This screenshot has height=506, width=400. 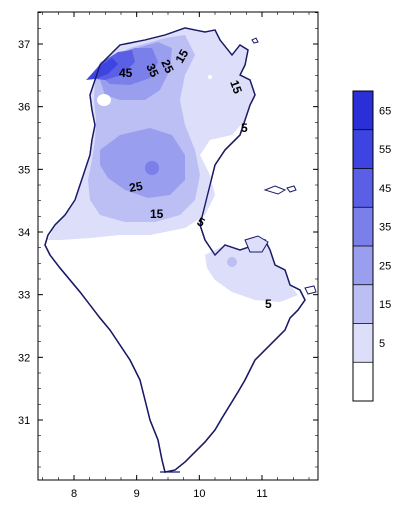 I want to click on x-tick-label: 10, so click(x=199, y=494).